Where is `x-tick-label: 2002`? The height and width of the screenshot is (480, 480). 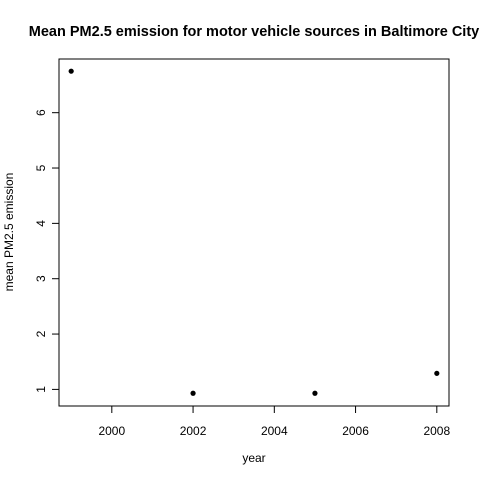
x-tick-label: 2002 is located at coordinates (193, 431).